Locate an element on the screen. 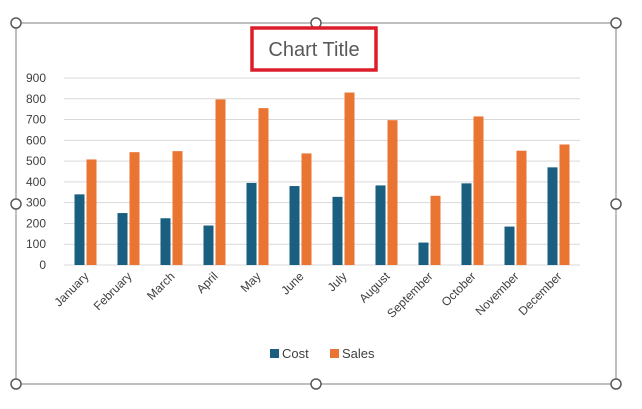  y-tick-label: 0 is located at coordinates (42, 265).